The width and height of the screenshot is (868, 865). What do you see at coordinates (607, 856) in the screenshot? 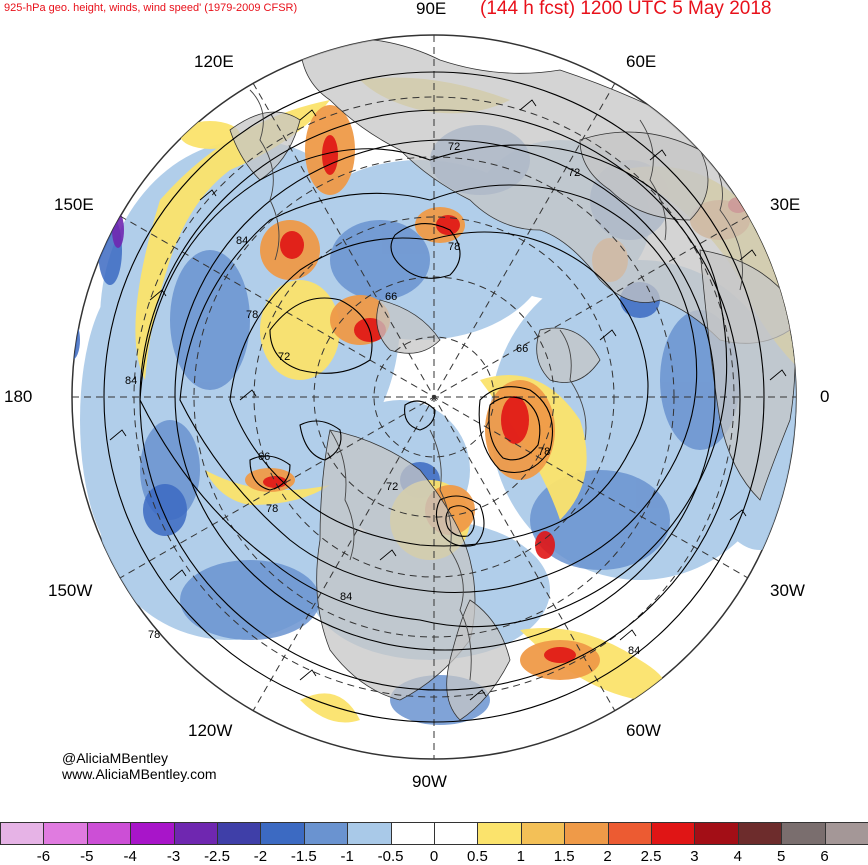
I see `colorbar-tick-label: 2` at bounding box center [607, 856].